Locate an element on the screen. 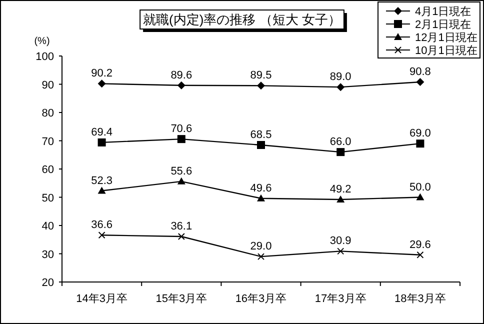  legend-label: 10月1日現在 is located at coordinates (446, 51).